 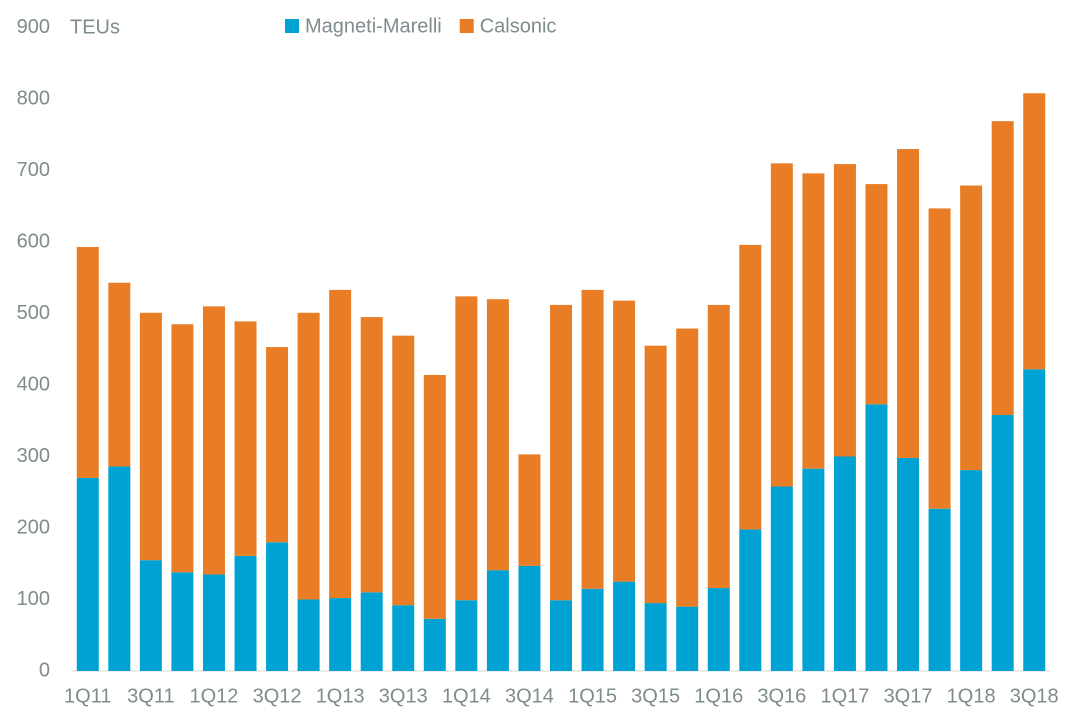 What do you see at coordinates (213, 696) in the screenshot?
I see `x-tick-label: 1Q12` at bounding box center [213, 696].